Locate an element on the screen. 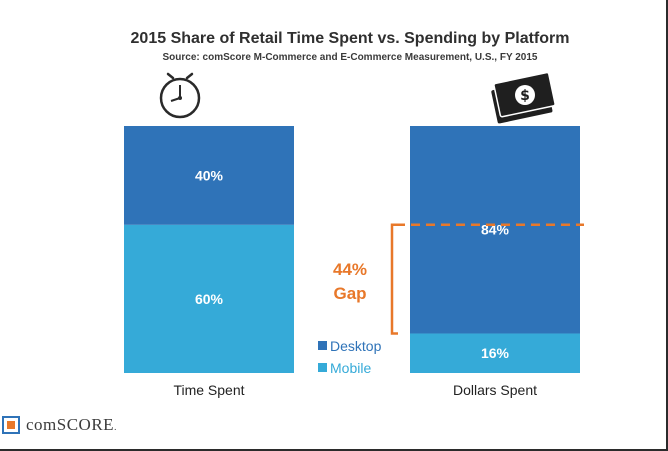 This screenshot has width=668, height=451. gap-annotation-label: Gap is located at coordinates (349, 293).